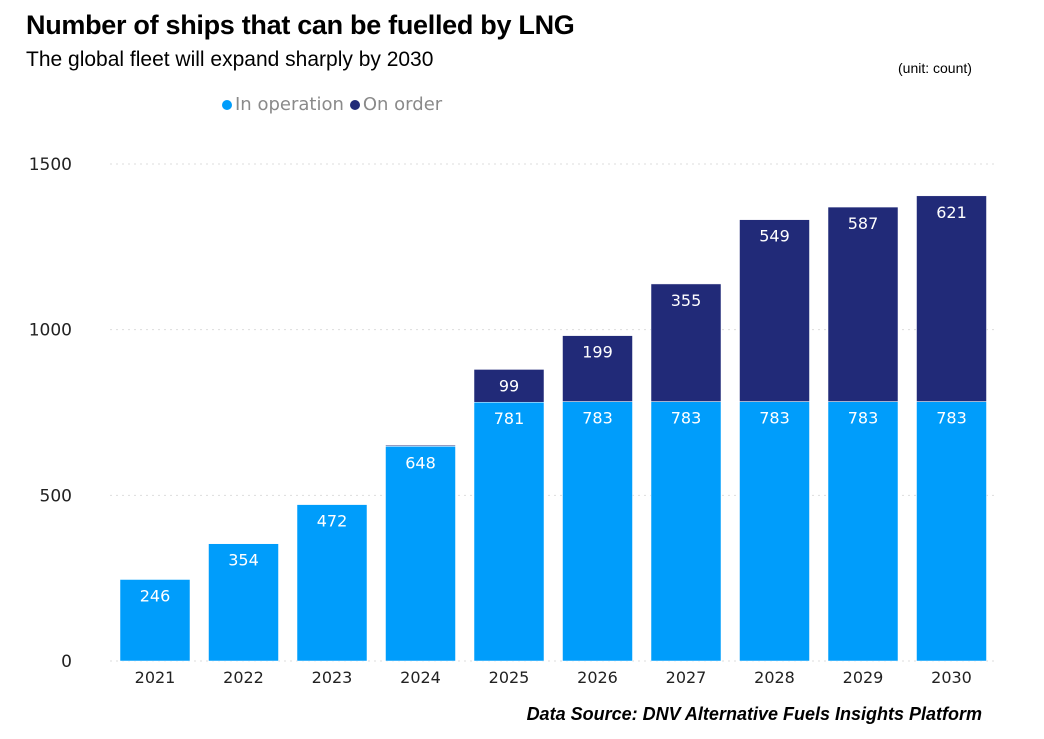 The height and width of the screenshot is (739, 1044). I want to click on data-label: 355, so click(686, 300).